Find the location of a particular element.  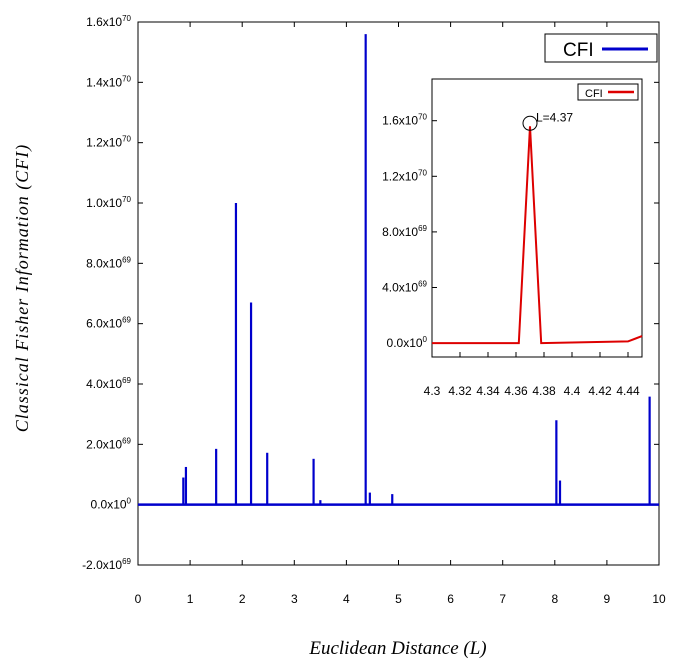

inset-x-tick-label: 4.36 is located at coordinates (516, 391).